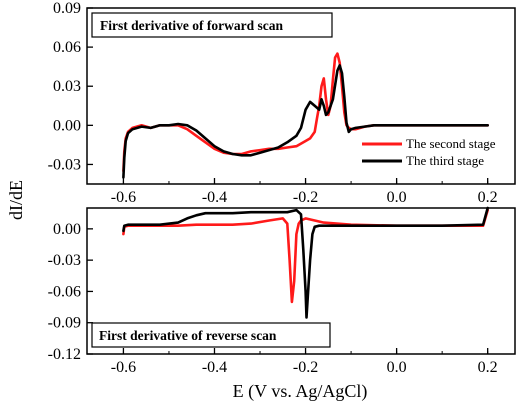 The height and width of the screenshot is (412, 523). Describe the element at coordinates (64, 164) in the screenshot. I see `forward-y-tick-label: -0.03` at that location.